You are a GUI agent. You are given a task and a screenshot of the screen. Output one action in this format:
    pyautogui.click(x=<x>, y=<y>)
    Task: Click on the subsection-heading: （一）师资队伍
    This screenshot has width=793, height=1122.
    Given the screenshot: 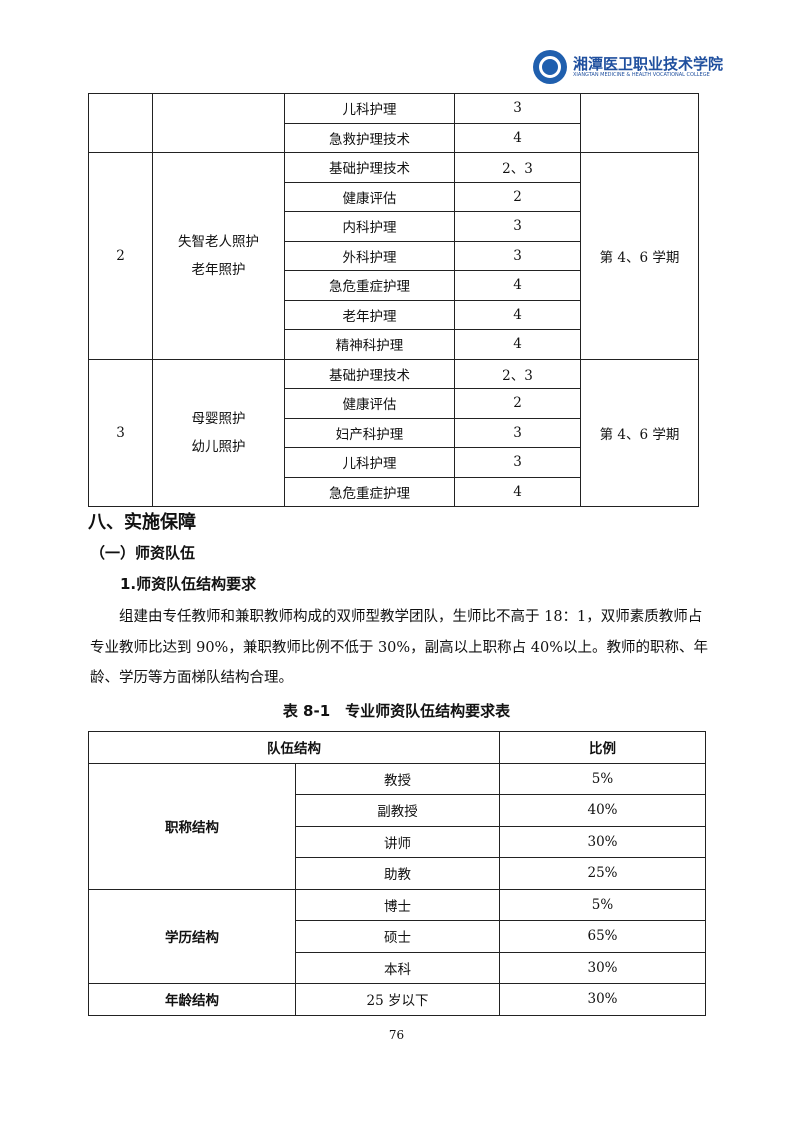 What is the action you would take?
    pyautogui.click(x=143, y=553)
    